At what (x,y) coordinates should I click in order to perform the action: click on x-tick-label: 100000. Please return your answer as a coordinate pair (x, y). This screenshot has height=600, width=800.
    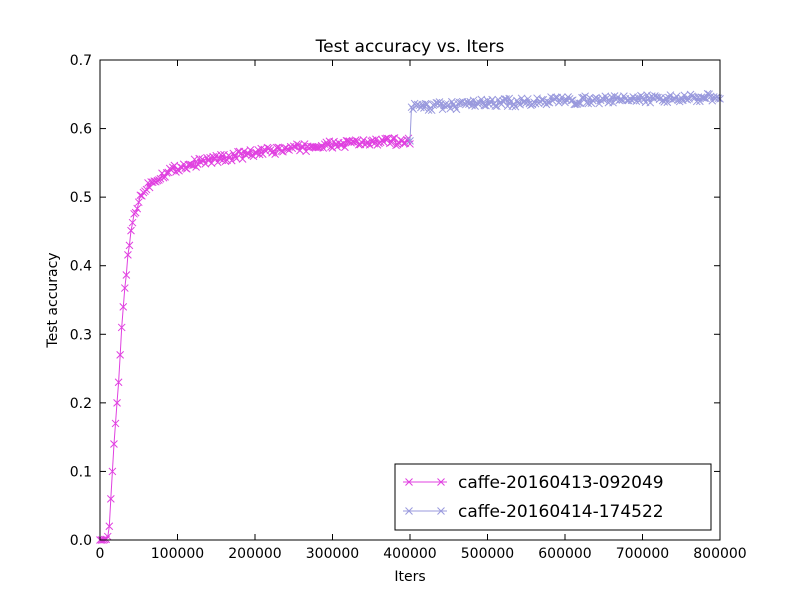
    Looking at the image, I should click on (177, 554).